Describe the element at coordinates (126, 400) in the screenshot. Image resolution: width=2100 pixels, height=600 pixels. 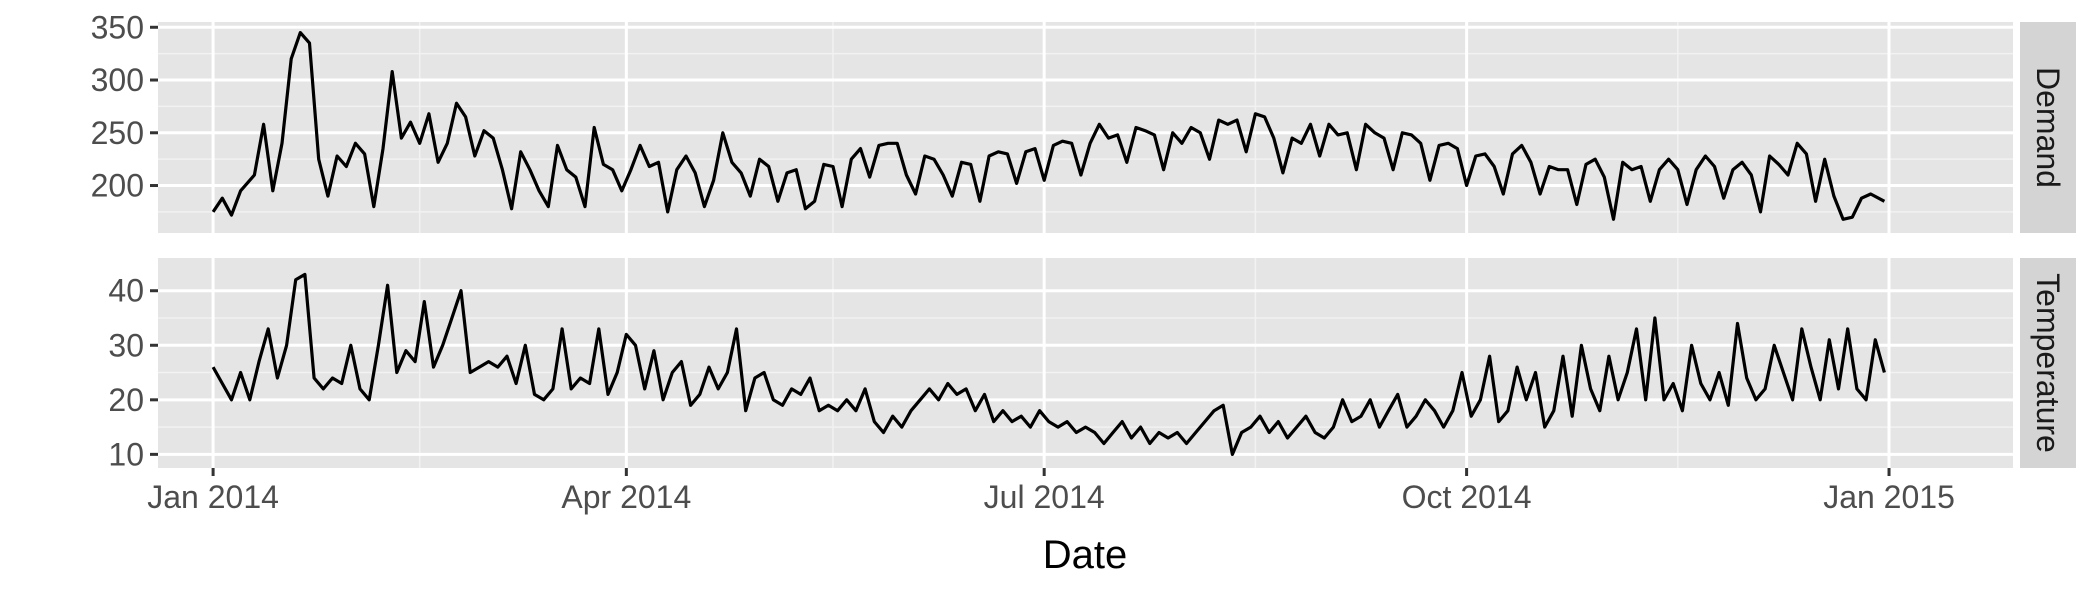
I see `y-tick-label: 20` at that location.